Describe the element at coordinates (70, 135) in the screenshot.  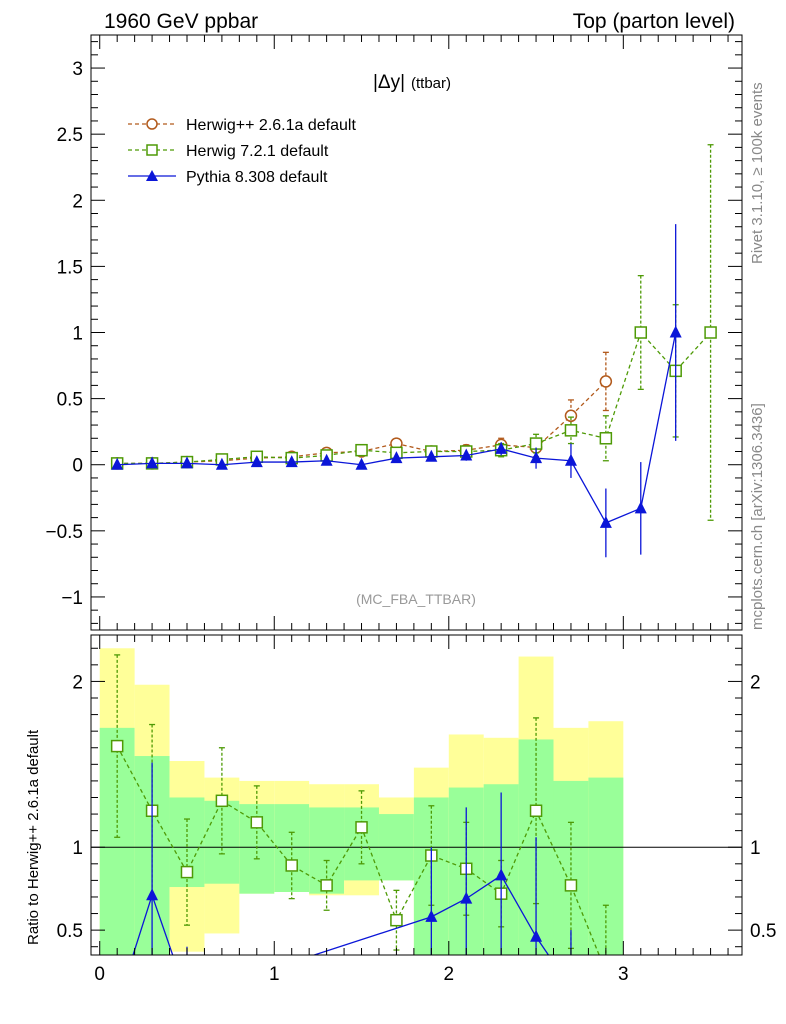
I see `main-ytick-label: 2.5` at that location.